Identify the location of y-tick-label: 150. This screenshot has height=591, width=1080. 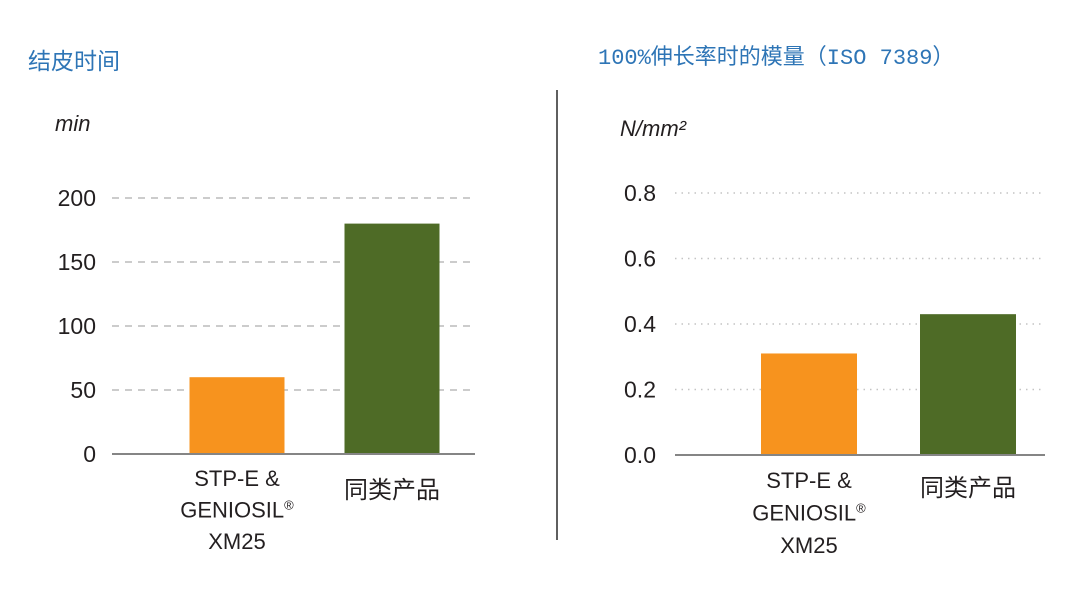
(77, 262).